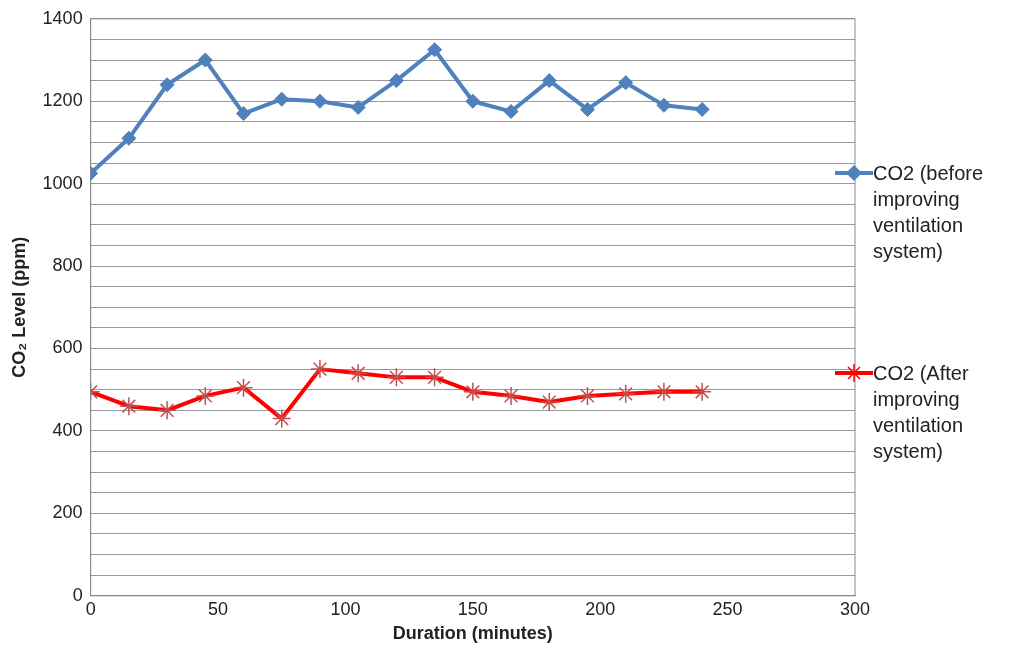 Image resolution: width=1015 pixels, height=650 pixels. Describe the element at coordinates (67, 429) in the screenshot. I see `y-tick-label: 400` at that location.